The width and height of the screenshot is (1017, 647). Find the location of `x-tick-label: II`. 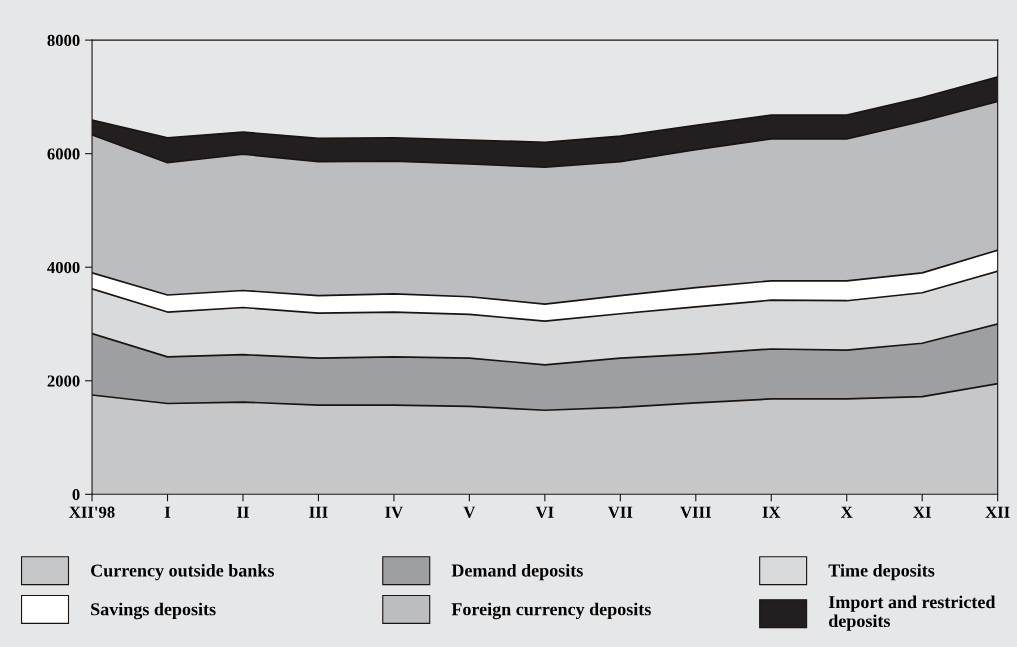

x-tick-label: II is located at coordinates (243, 512).